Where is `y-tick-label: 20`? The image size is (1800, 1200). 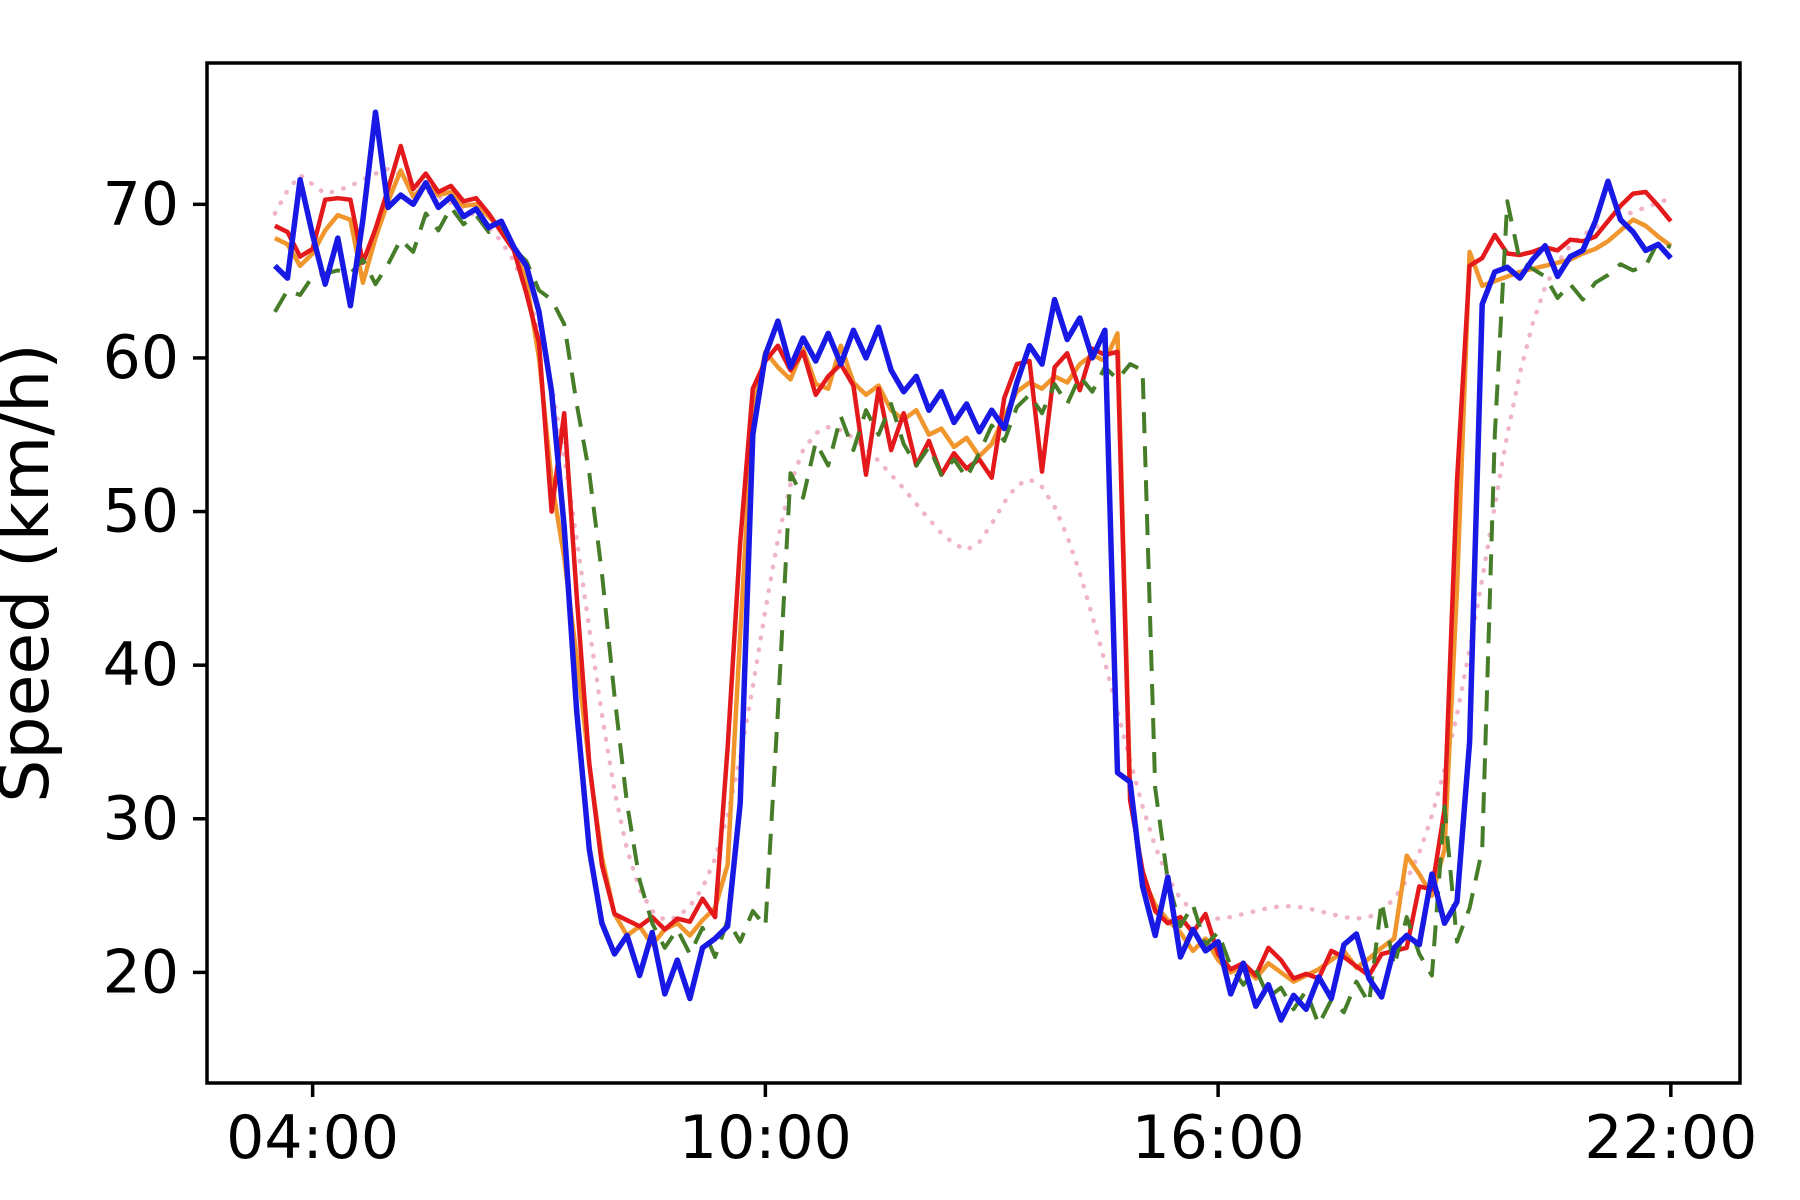
y-tick-label: 20 is located at coordinates (141, 972).